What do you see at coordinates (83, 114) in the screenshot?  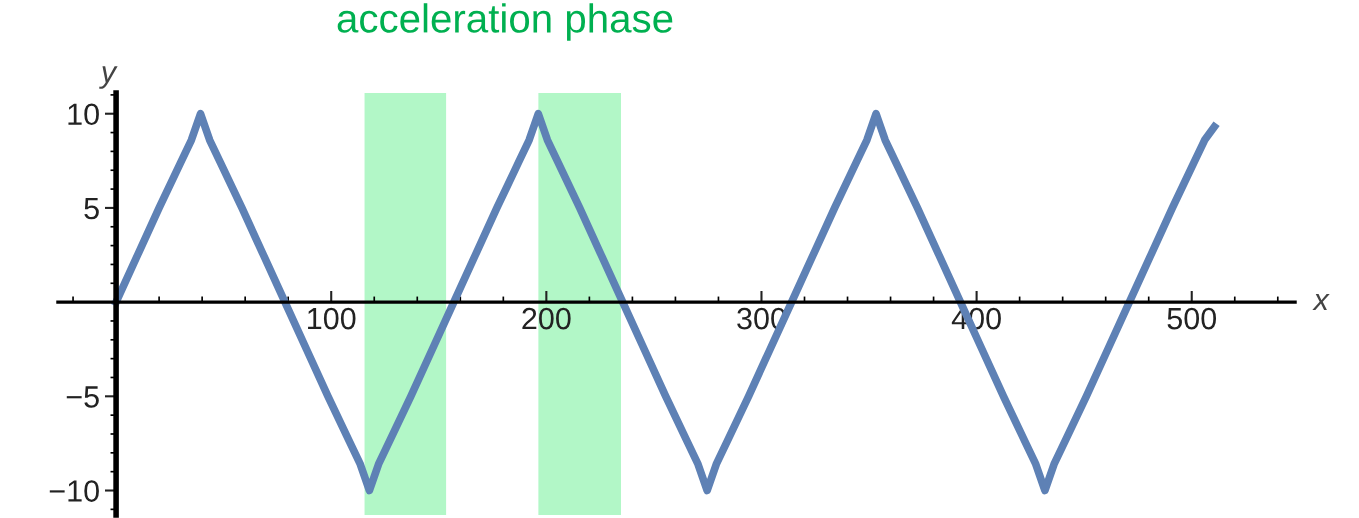 I see `y-tick-label: 10` at bounding box center [83, 114].